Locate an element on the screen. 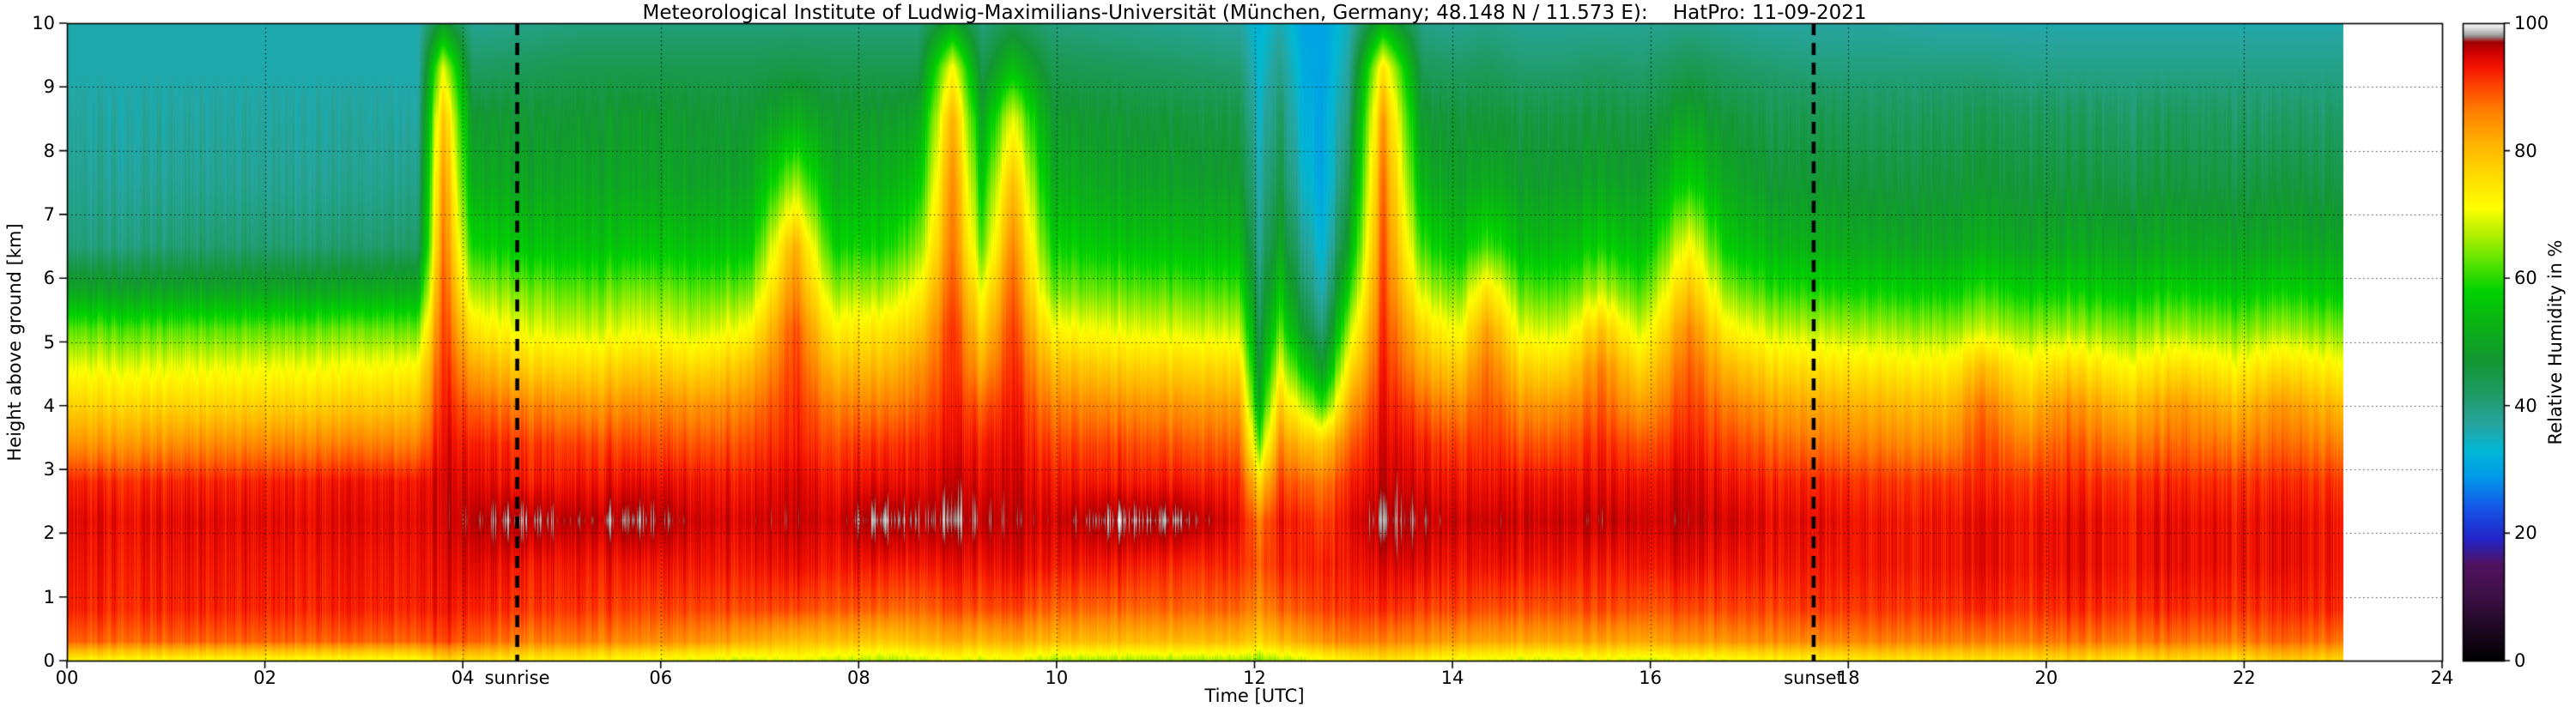 The height and width of the screenshot is (707, 2576). x-tick-label: 06 is located at coordinates (661, 678).